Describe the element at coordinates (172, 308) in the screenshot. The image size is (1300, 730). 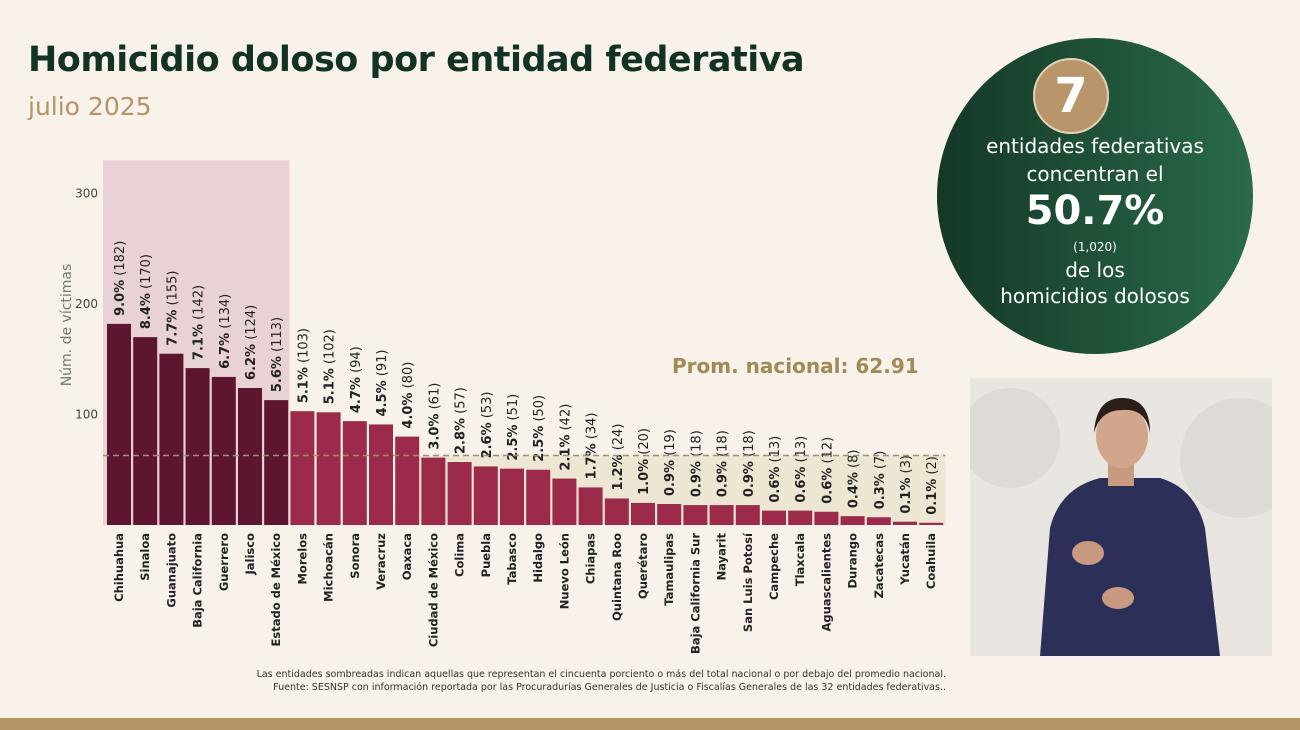
I see `value-label: 7.7% (155)` at that location.